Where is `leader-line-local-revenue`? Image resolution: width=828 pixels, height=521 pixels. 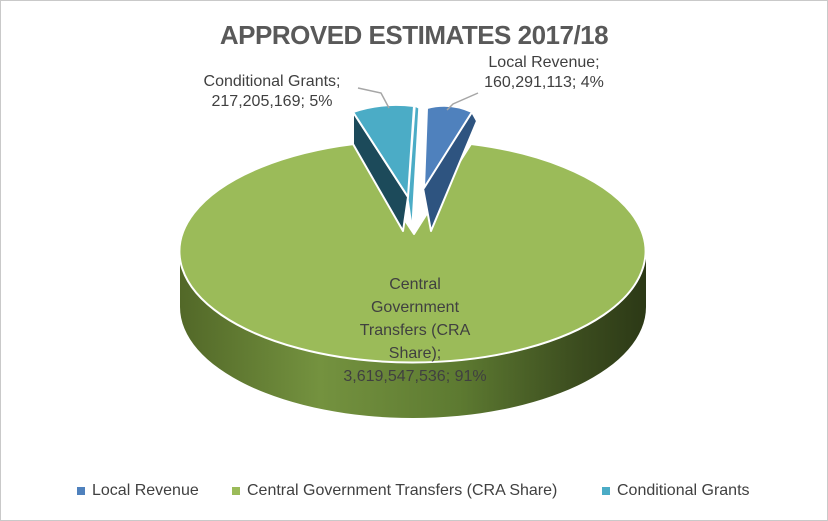
leader-line-local-revenue is located at coordinates (462, 101).